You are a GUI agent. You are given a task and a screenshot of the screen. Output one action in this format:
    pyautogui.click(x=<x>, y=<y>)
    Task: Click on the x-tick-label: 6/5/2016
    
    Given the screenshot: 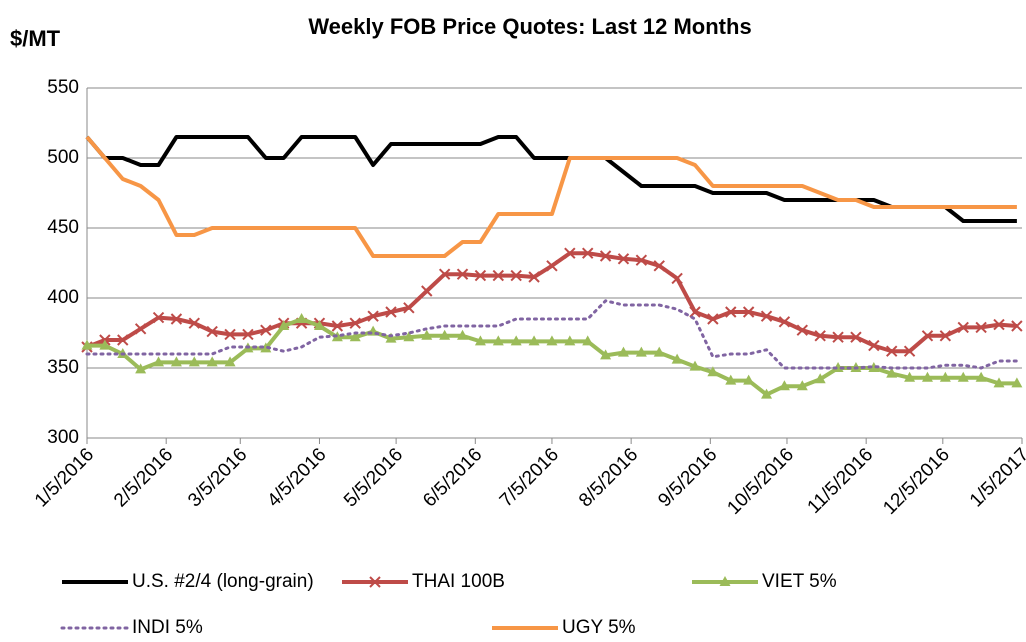 What is the action you would take?
    pyautogui.click(x=452, y=477)
    